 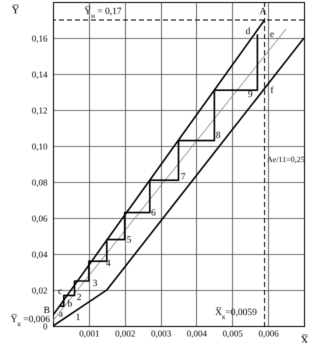 I want to click on x-tick-label: 0,004, so click(x=197, y=333).